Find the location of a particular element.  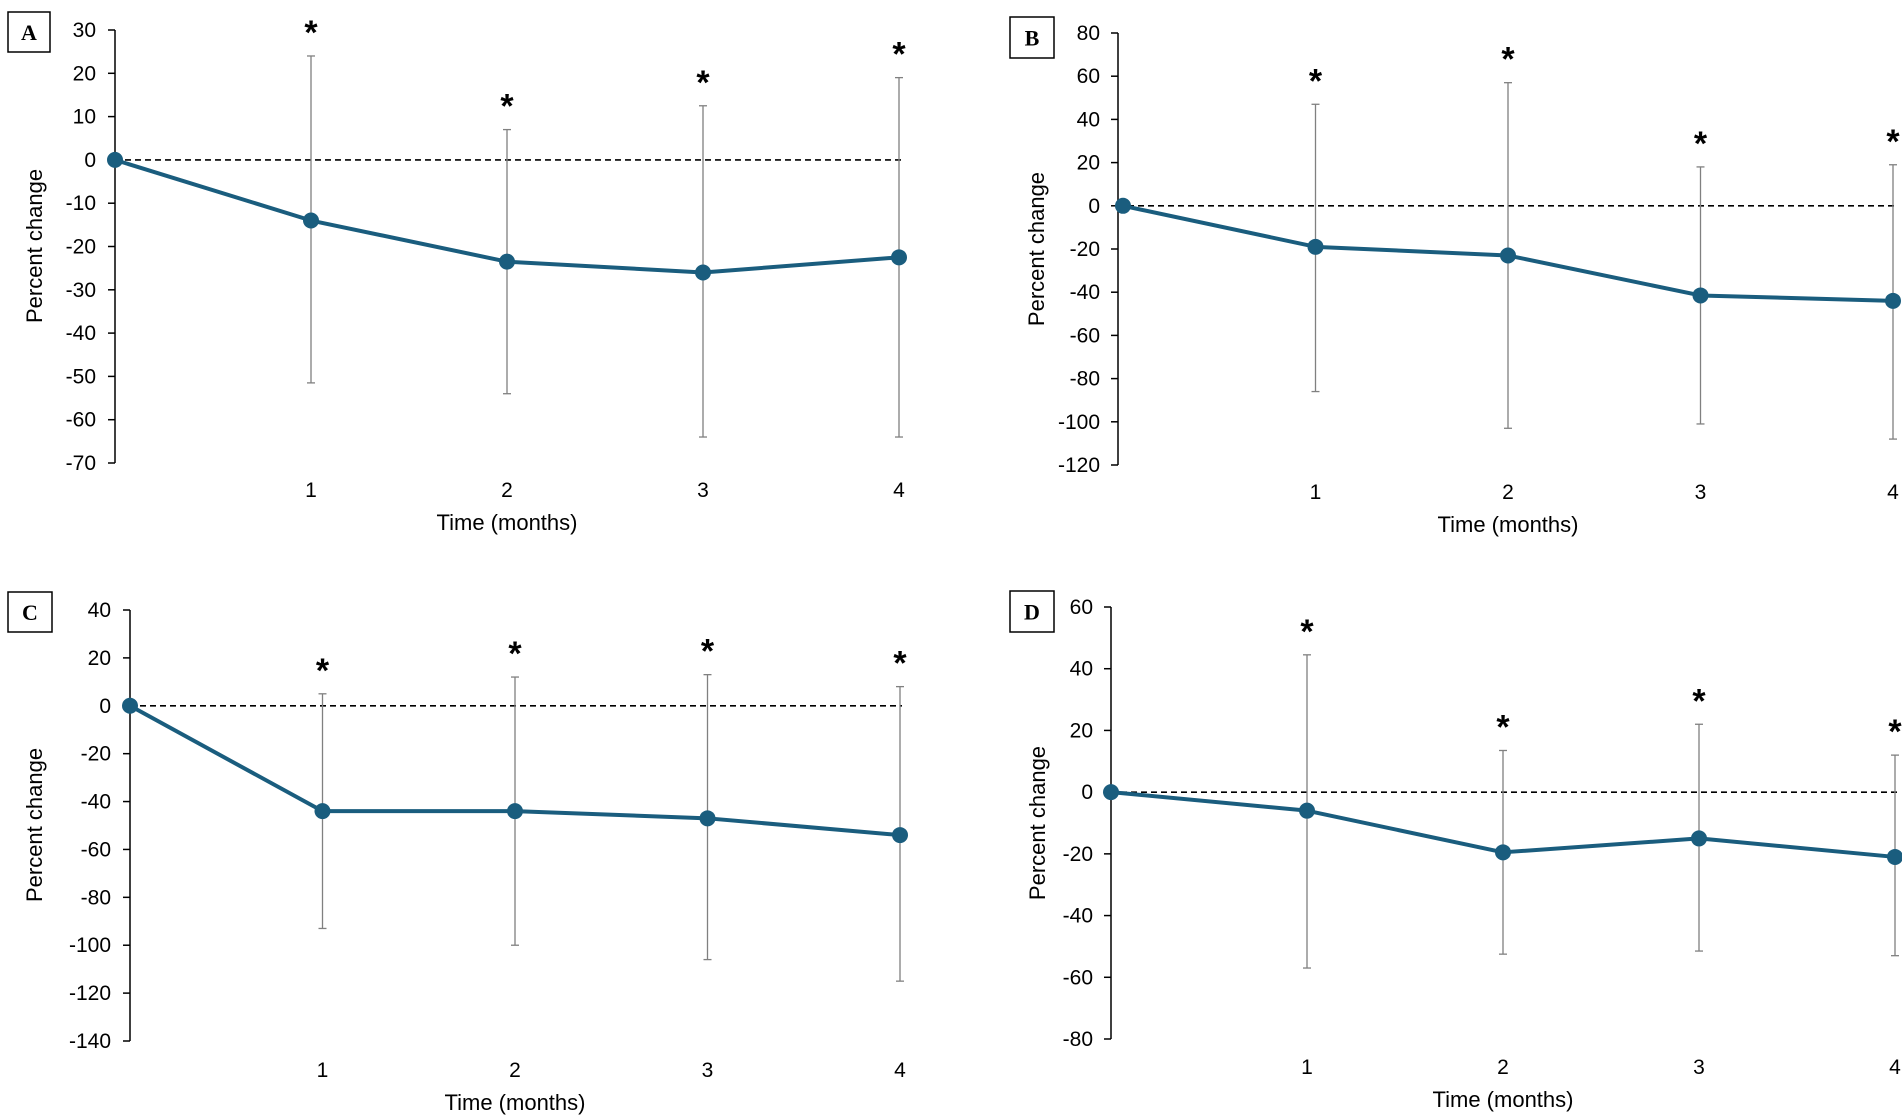

y-tick-label: -70 is located at coordinates (81, 463).